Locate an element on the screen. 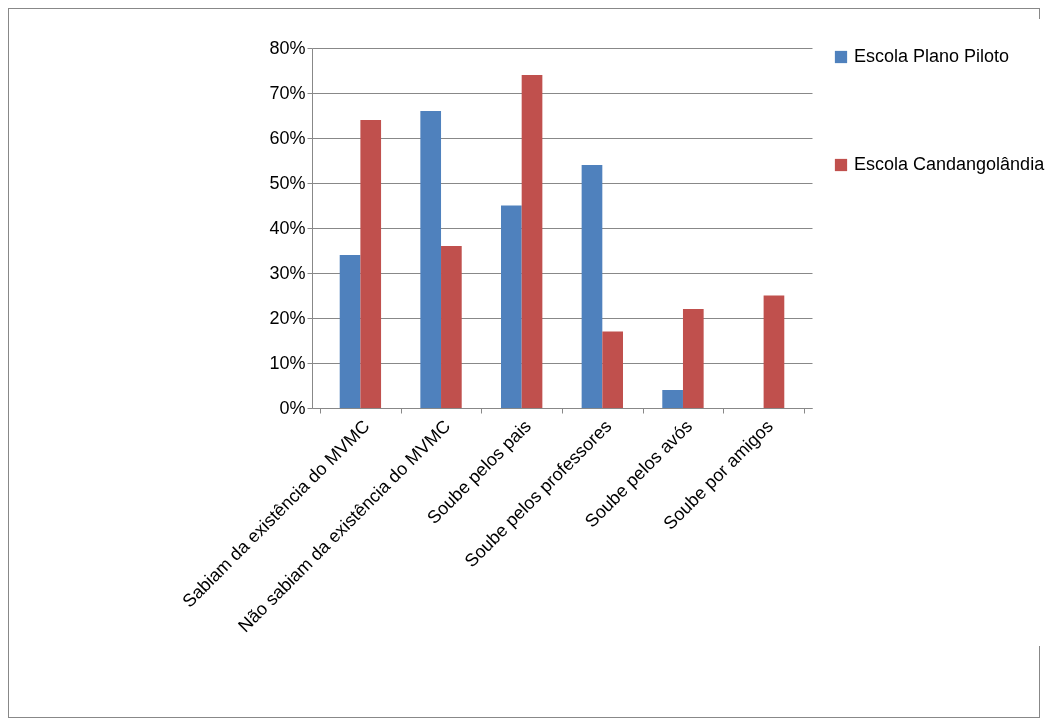 The height and width of the screenshot is (726, 1049). y-tick-label: 70% is located at coordinates (287, 92).